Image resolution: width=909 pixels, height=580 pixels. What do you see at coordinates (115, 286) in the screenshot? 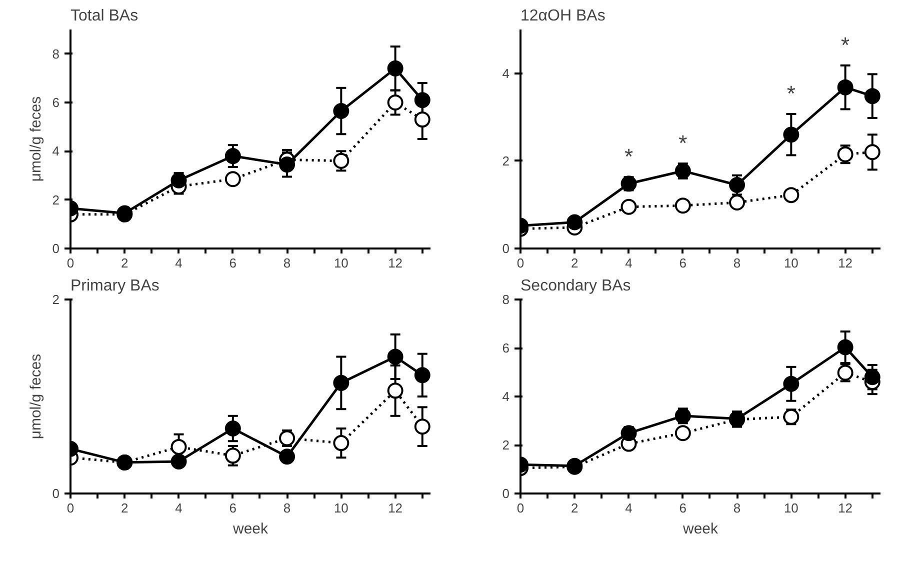
I see `chart-title: Primary BAs` at bounding box center [115, 286].